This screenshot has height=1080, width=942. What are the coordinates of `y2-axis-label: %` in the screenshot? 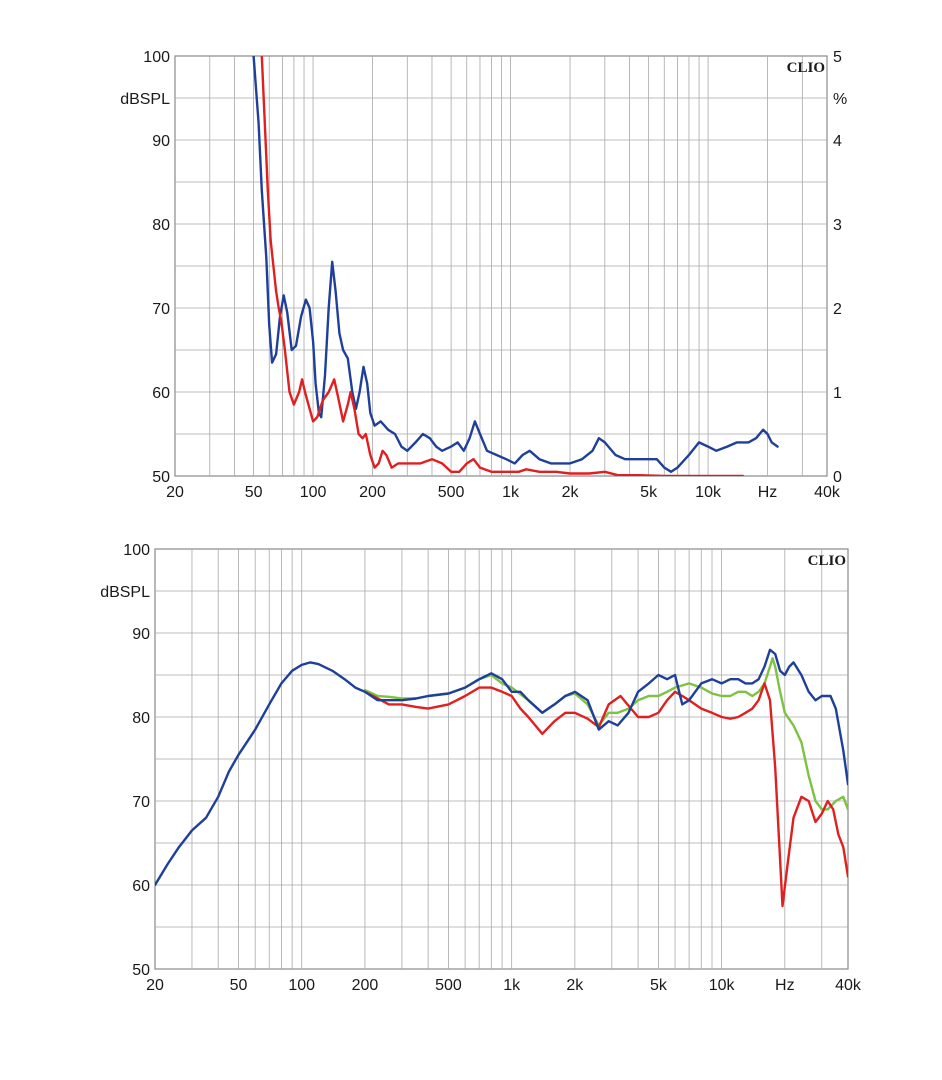 It's located at (840, 99).